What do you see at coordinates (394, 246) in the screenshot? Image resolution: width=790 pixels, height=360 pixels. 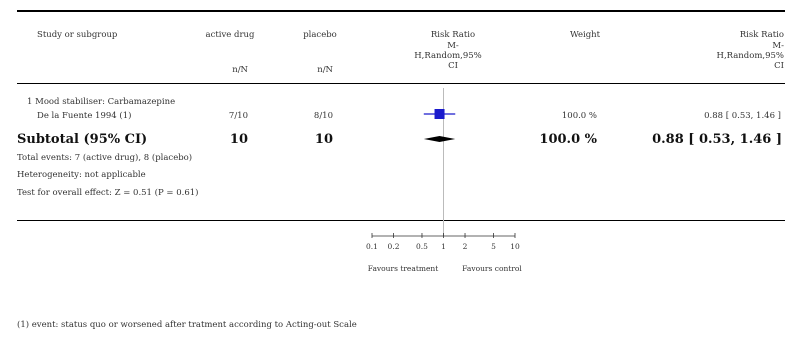 I see `x-tick-label: 0.2` at bounding box center [394, 246].